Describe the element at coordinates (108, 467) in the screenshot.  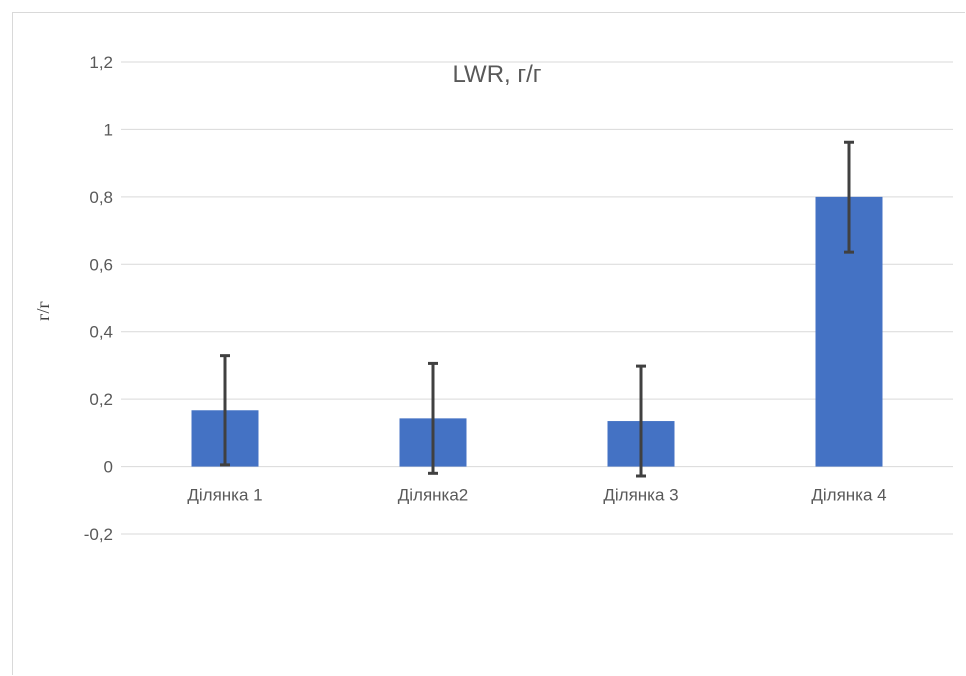
I see `y-tick-label: 0` at that location.